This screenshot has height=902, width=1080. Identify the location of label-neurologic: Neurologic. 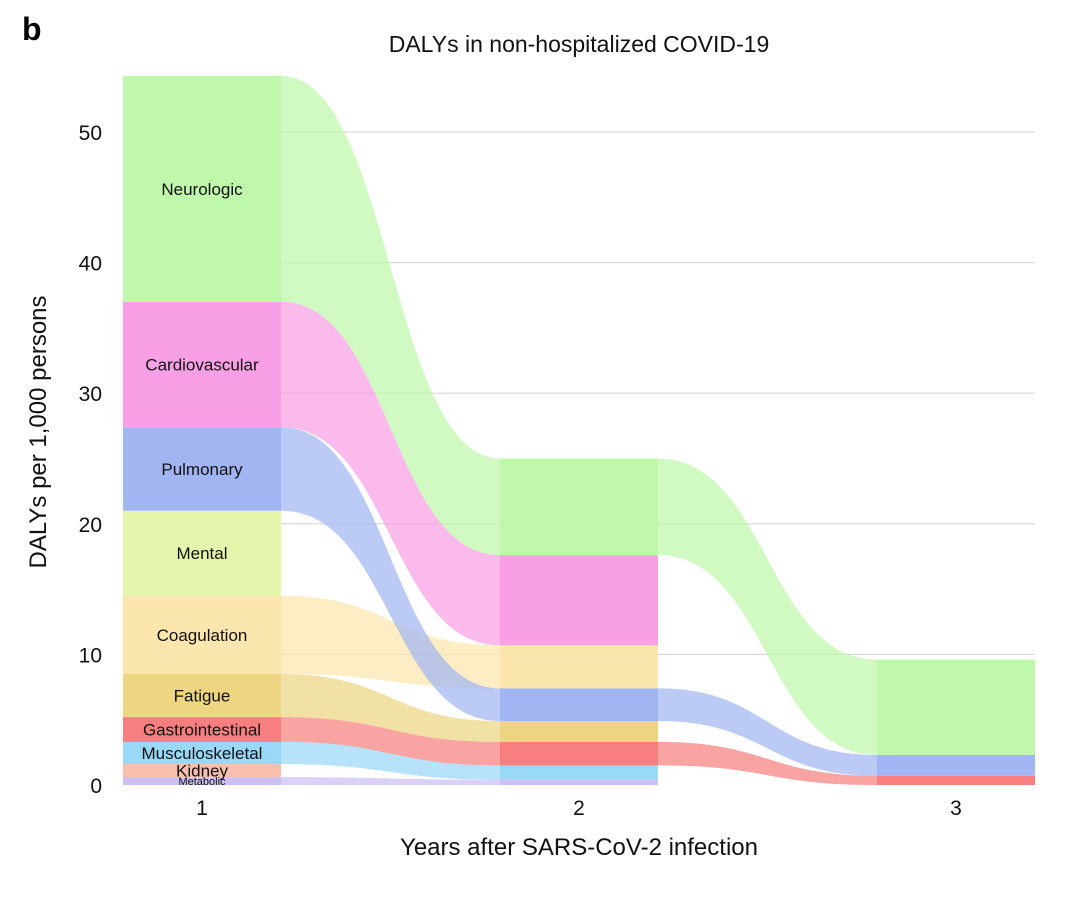
(202, 189).